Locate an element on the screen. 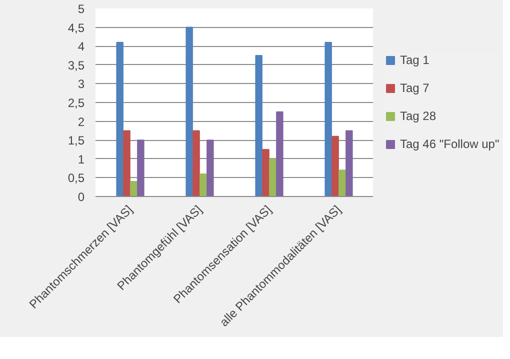 This screenshot has height=359, width=510. y-tick-label: 3 is located at coordinates (81, 84).